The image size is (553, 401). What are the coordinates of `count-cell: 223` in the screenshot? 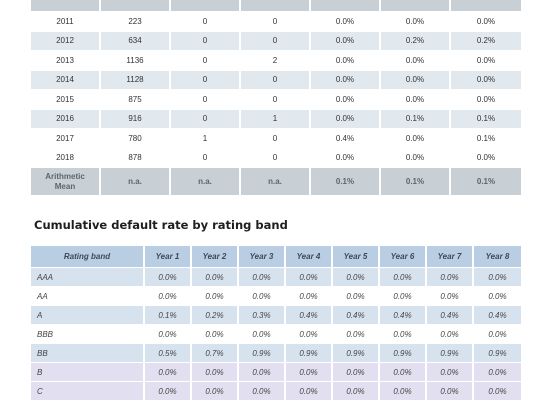 It's located at (136, 22).